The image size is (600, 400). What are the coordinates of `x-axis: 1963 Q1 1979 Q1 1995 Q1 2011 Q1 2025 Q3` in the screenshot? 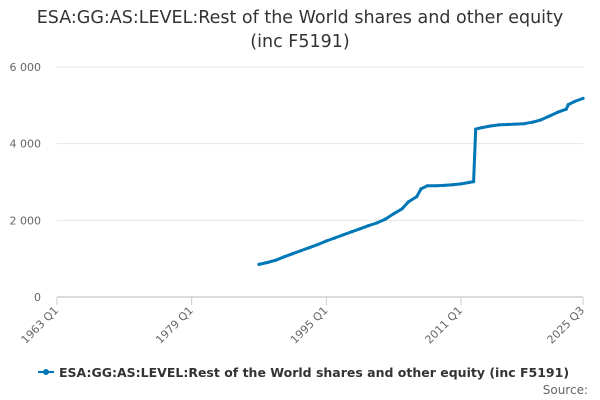 It's located at (303, 322).